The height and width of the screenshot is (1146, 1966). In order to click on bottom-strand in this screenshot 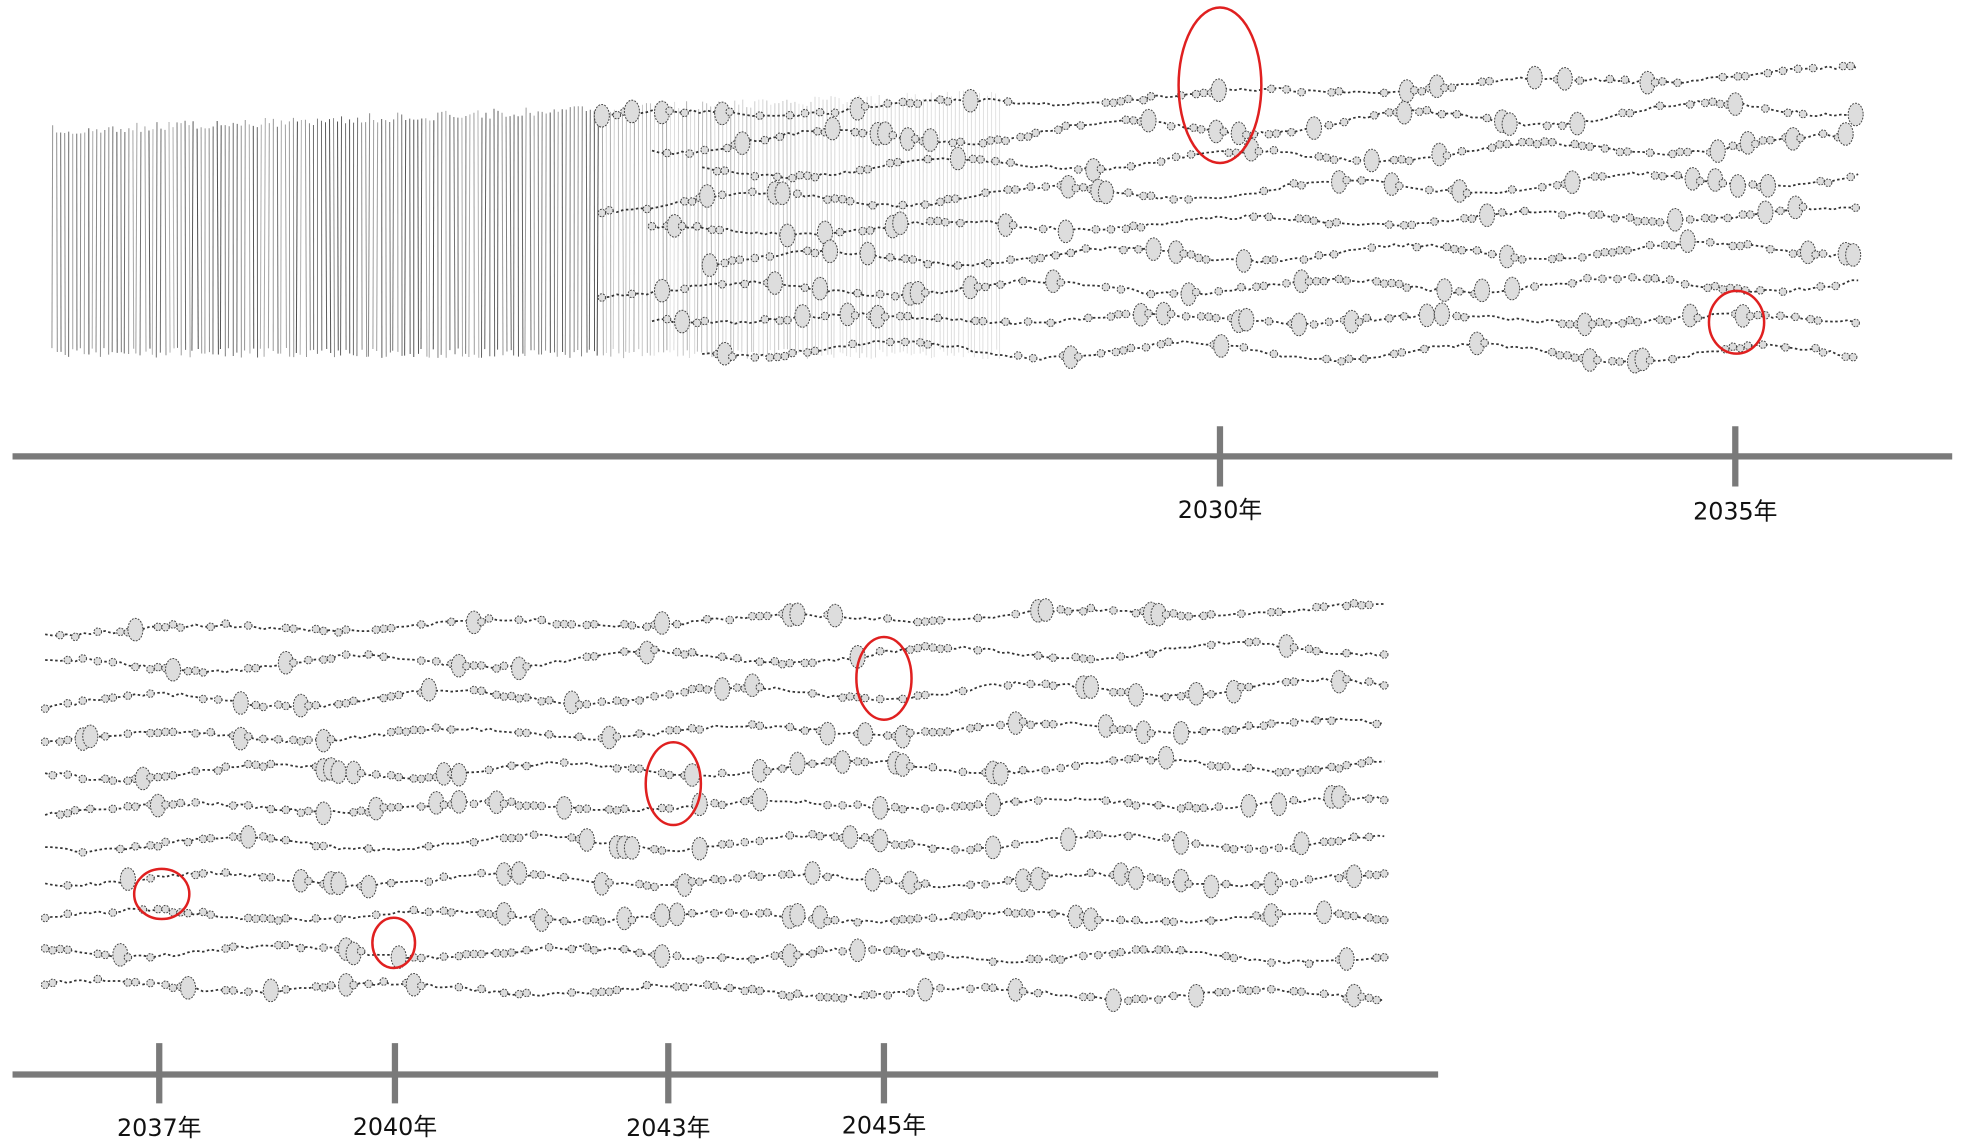, I will do `click(715, 657)`.